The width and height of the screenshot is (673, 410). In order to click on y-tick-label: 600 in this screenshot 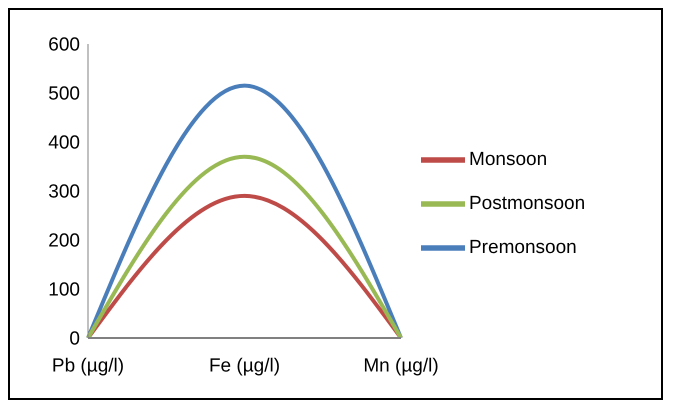, I will do `click(64, 45)`.